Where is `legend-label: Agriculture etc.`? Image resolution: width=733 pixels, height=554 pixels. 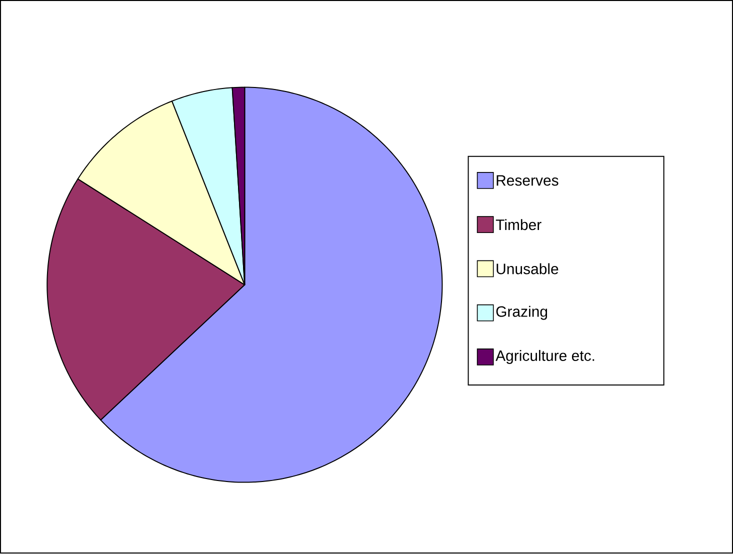
legend-label: Agriculture etc. is located at coordinates (545, 357).